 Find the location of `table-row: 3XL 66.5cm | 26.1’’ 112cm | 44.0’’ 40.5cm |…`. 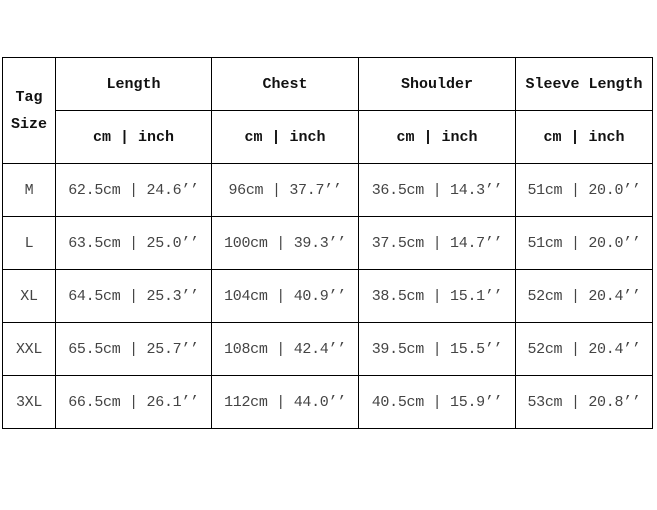

table-row: 3XL 66.5cm | 26.1’’ 112cm | 44.0’’ 40.5cm |… is located at coordinates (327, 402).